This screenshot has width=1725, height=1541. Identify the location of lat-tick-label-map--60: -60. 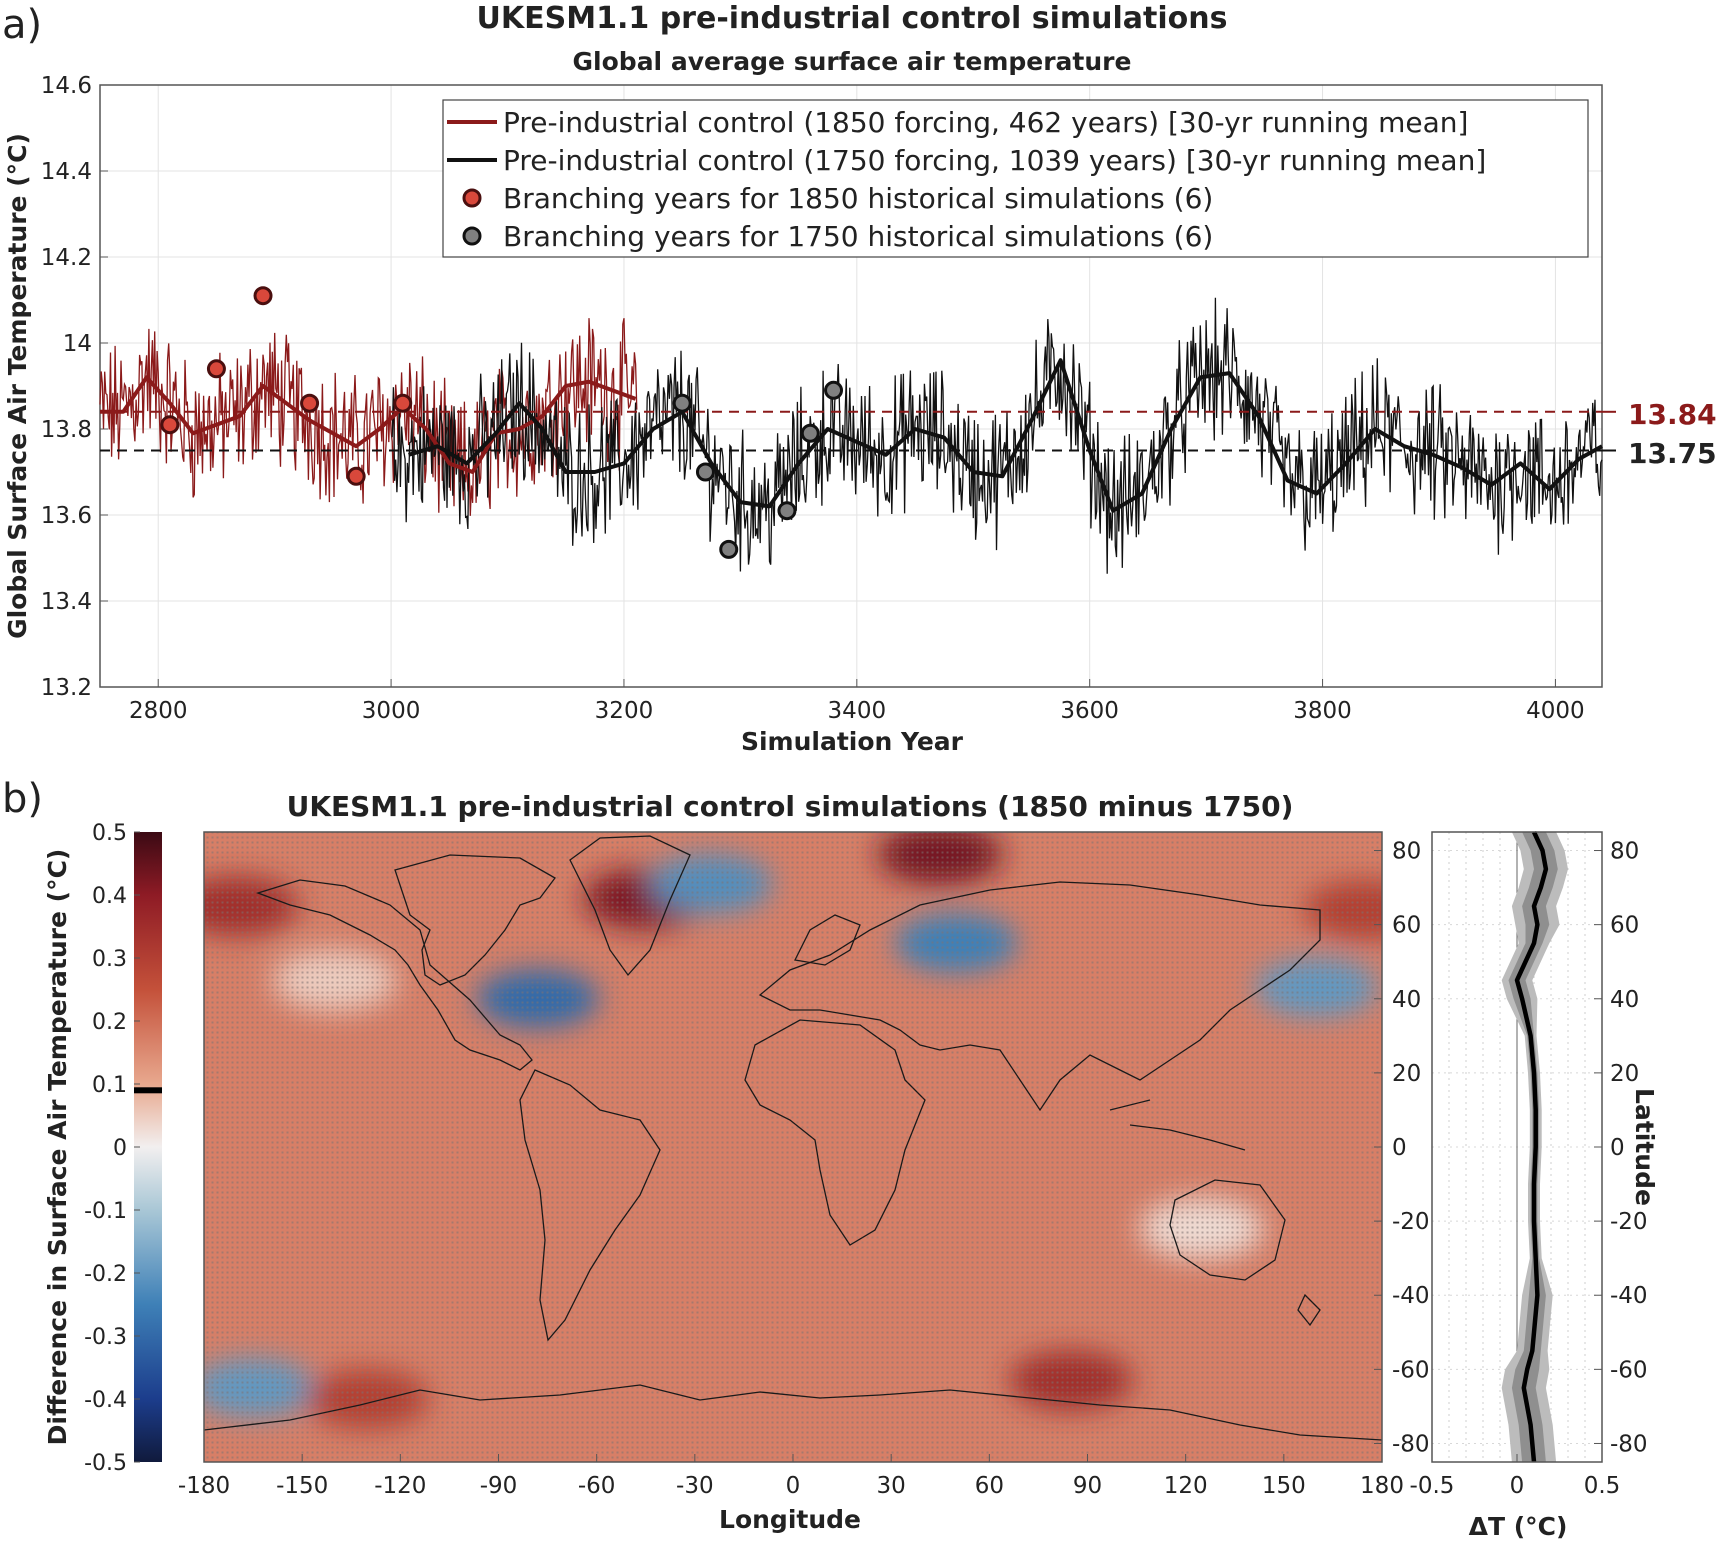
(1411, 1370).